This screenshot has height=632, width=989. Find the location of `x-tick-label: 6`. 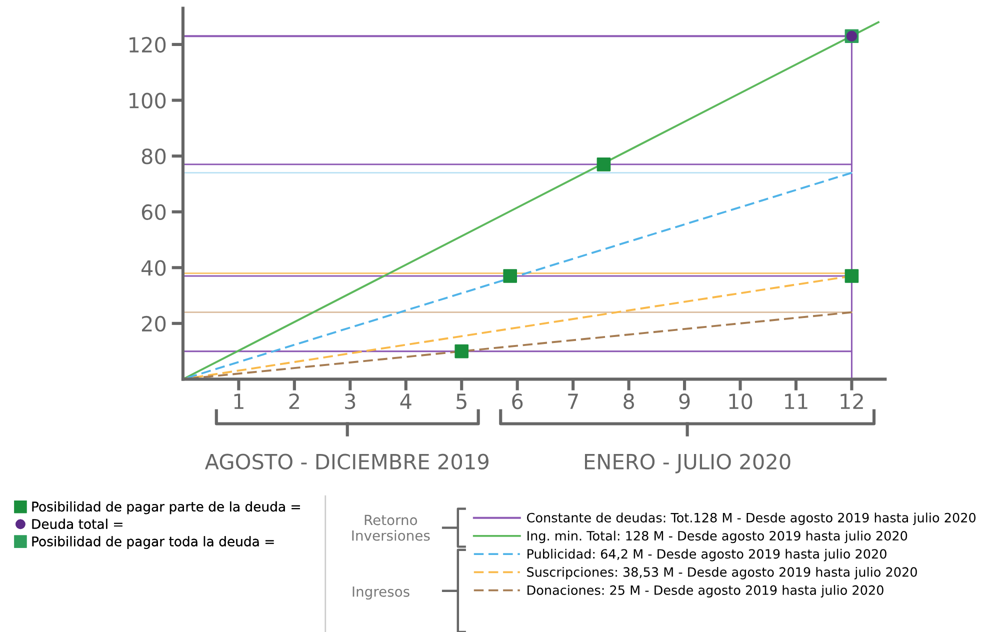

x-tick-label: 6 is located at coordinates (517, 401).